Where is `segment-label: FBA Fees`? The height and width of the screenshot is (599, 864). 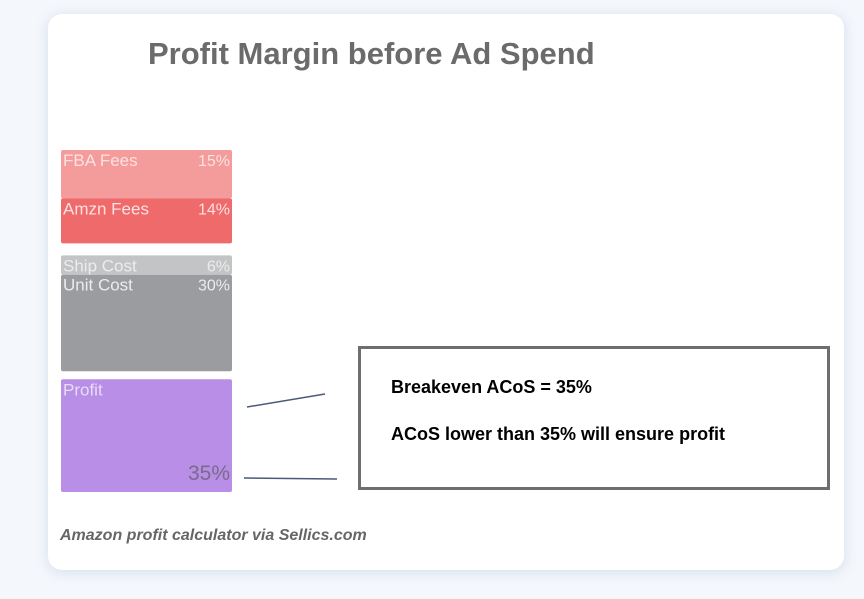
segment-label: FBA Fees is located at coordinates (100, 160).